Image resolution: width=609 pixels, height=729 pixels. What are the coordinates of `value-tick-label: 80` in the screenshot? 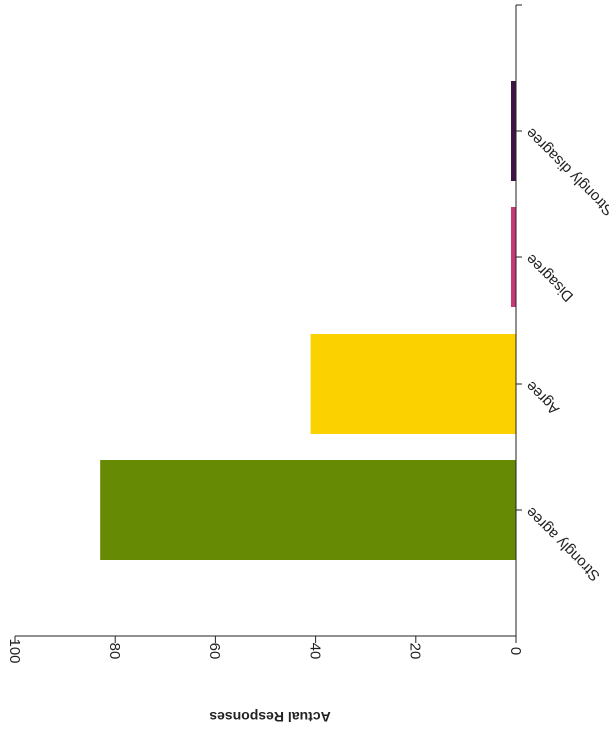 It's located at (114, 651).